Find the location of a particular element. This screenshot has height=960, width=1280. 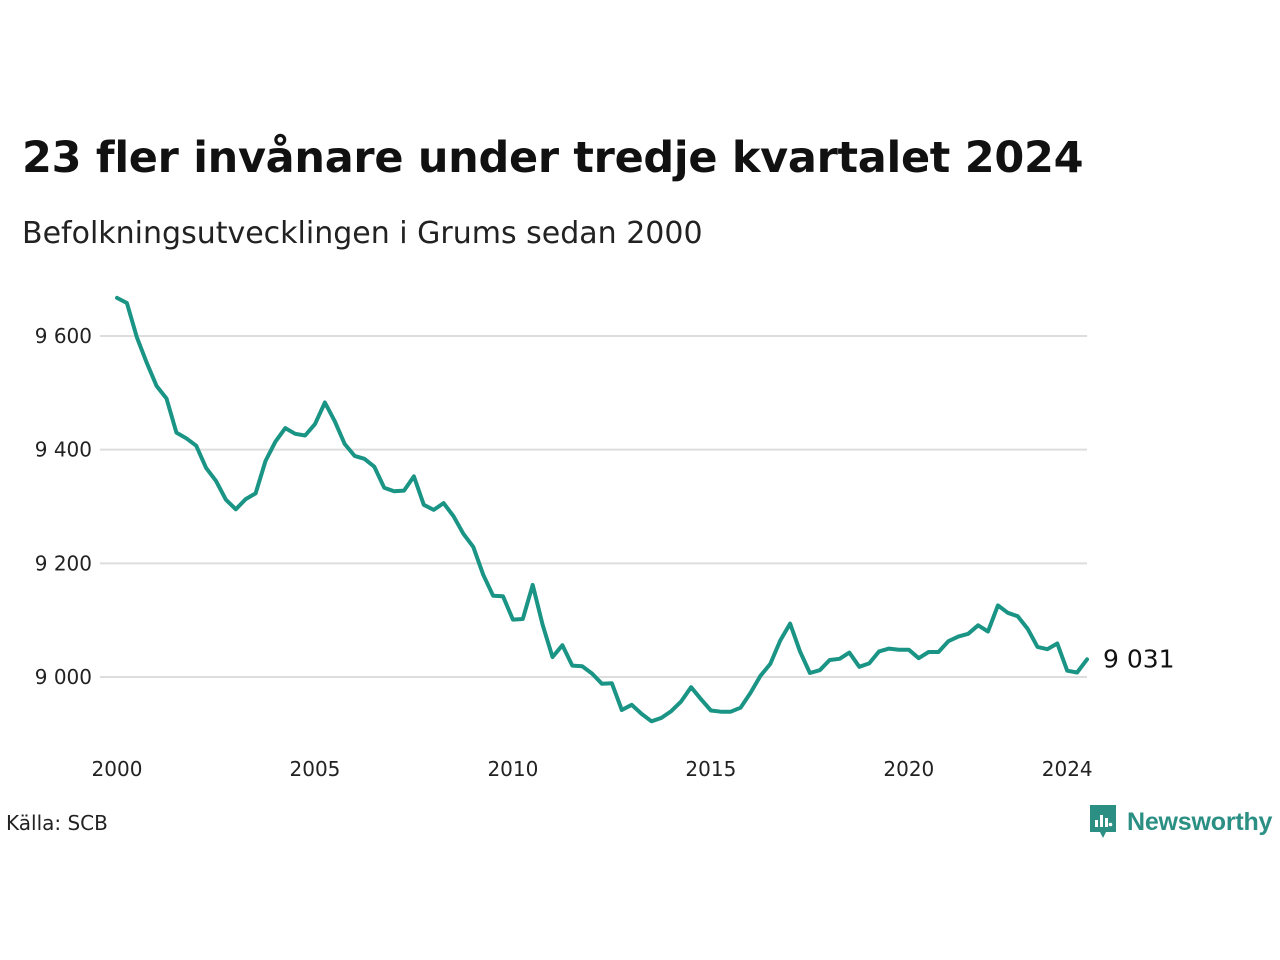

x-tick-label: 2005 is located at coordinates (315, 769).